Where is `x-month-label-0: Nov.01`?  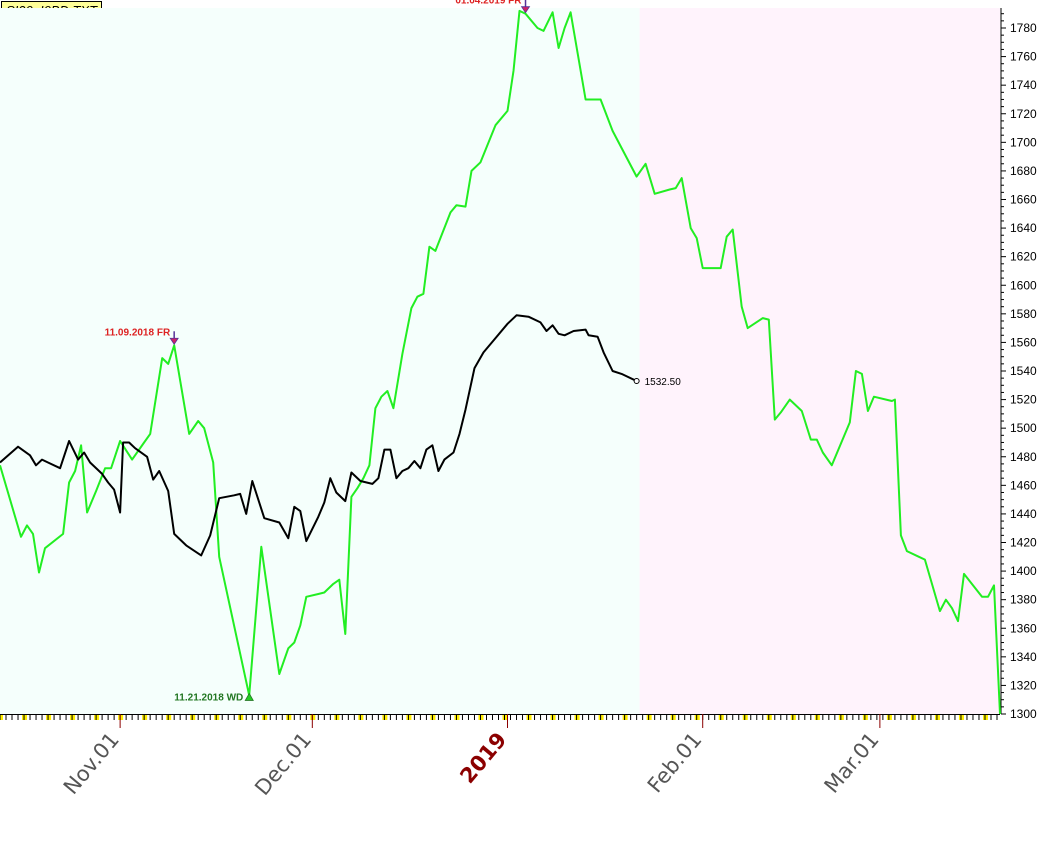 x-month-label-0: Nov.01 is located at coordinates (91, 763).